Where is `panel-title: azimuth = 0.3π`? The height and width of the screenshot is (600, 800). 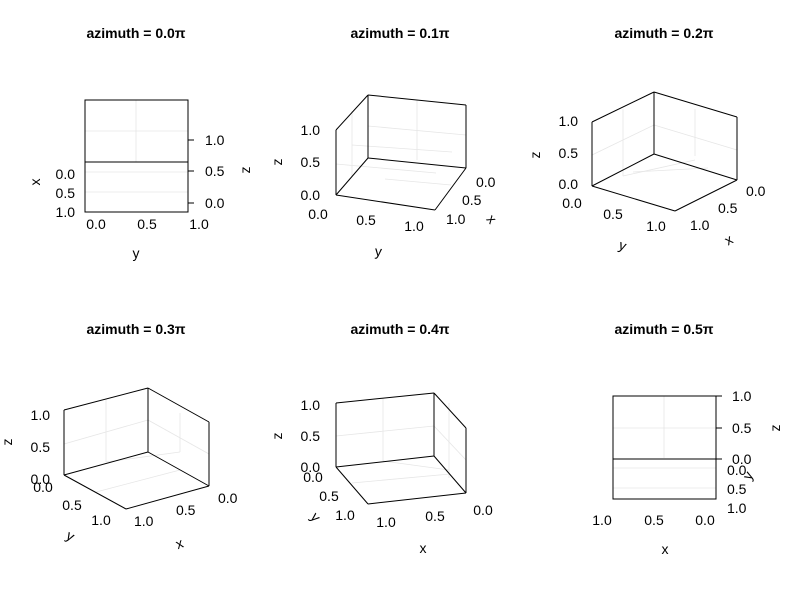
panel-title: azimuth = 0.3π is located at coordinates (135, 329).